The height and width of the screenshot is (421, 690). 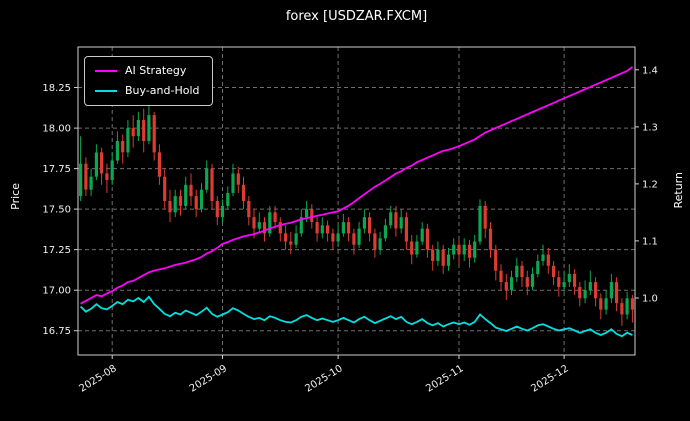 I want to click on buy-and-hold-line-sample, so click(x=106, y=90).